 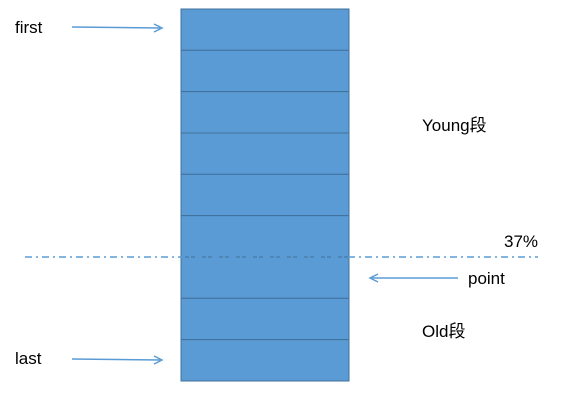 What do you see at coordinates (117, 360) in the screenshot?
I see `last-arrow` at bounding box center [117, 360].